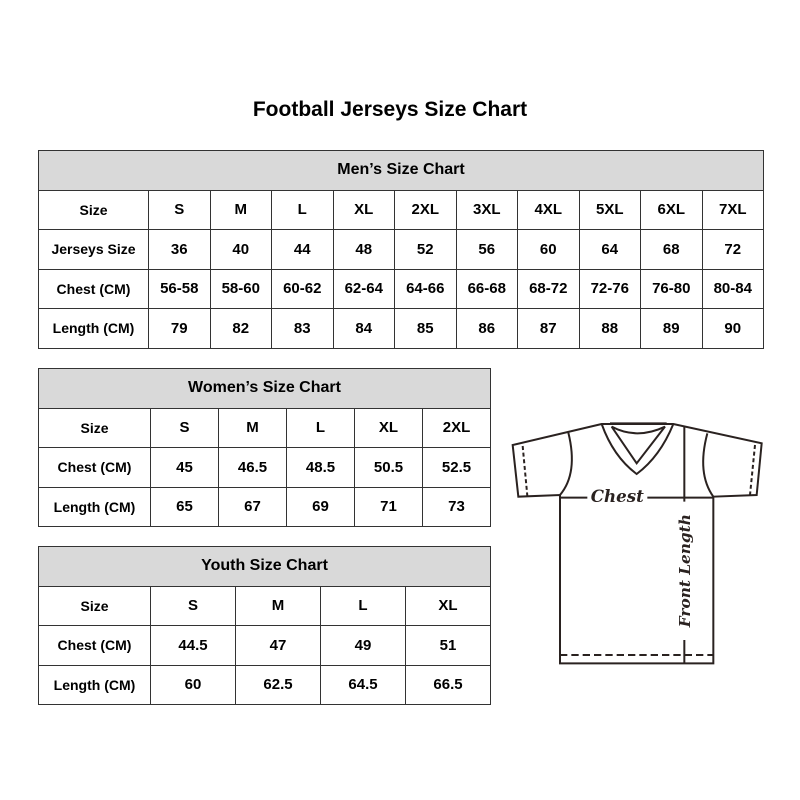 This screenshot has height=800, width=800. Describe the element at coordinates (363, 288) in the screenshot. I see `table-cell: 62-64` at that location.